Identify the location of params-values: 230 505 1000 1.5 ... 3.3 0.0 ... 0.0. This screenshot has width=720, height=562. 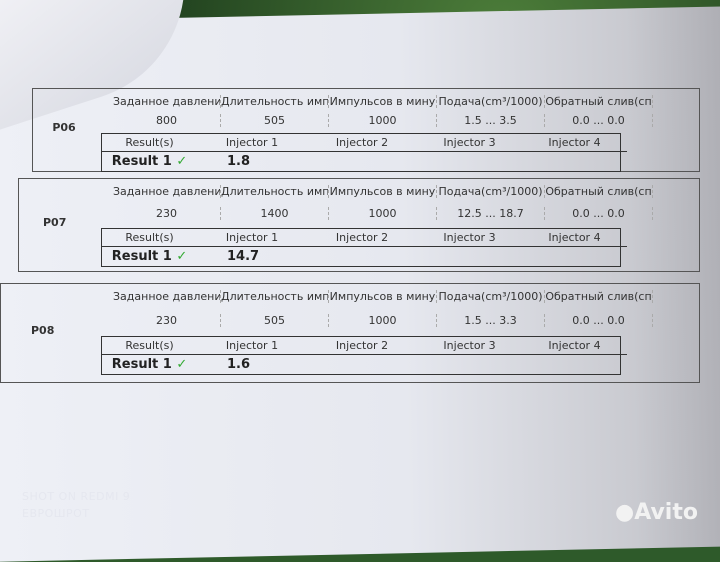
(383, 320).